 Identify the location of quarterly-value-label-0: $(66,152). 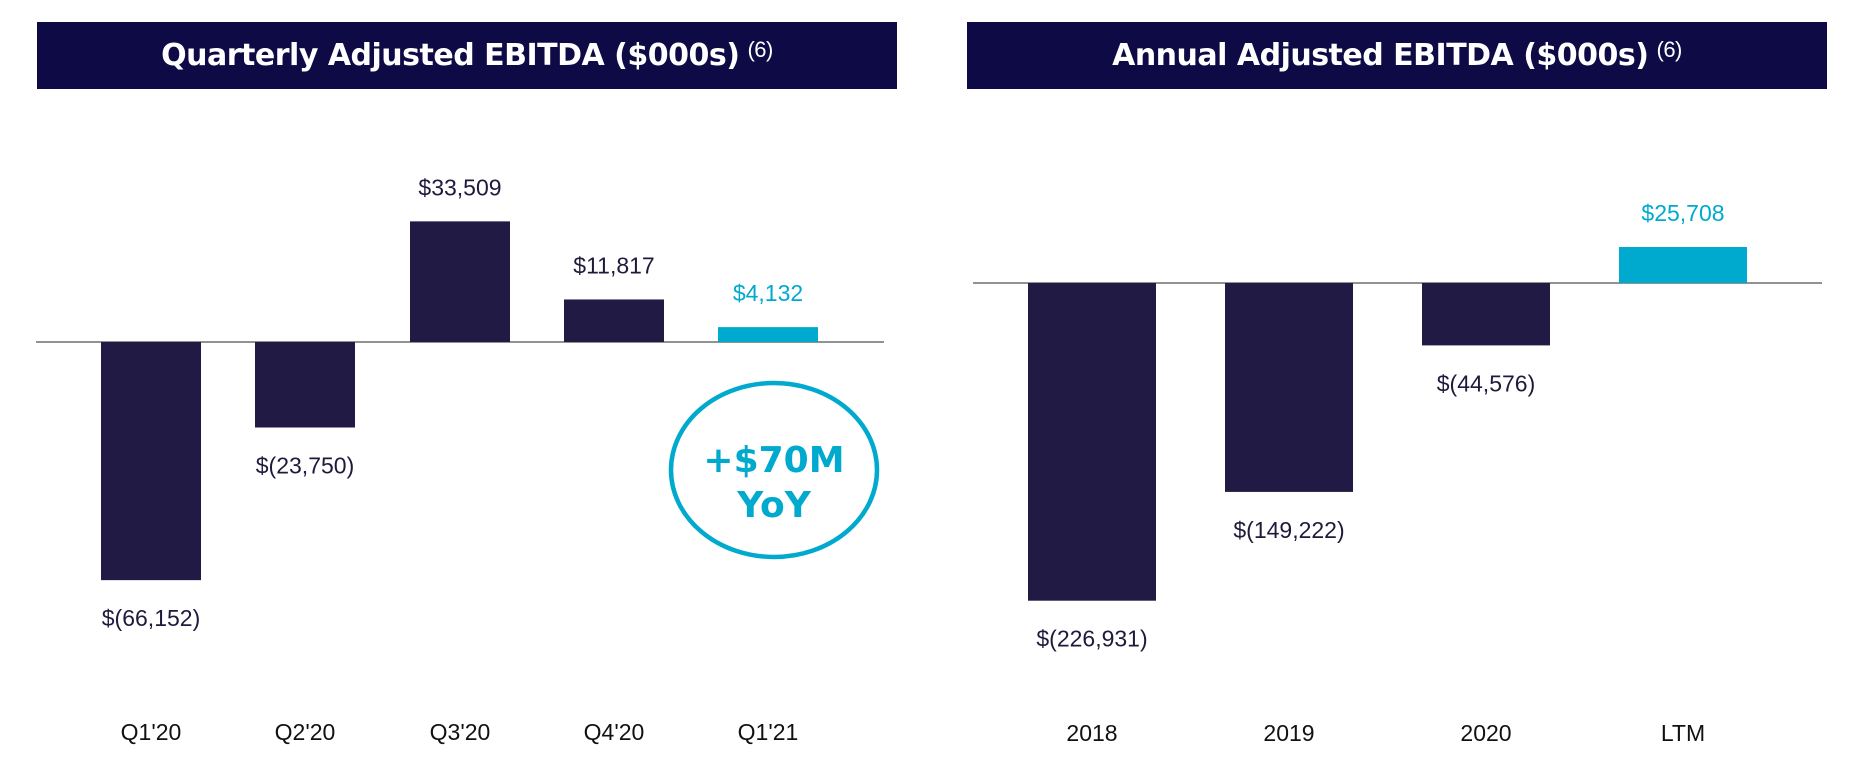
(151, 618).